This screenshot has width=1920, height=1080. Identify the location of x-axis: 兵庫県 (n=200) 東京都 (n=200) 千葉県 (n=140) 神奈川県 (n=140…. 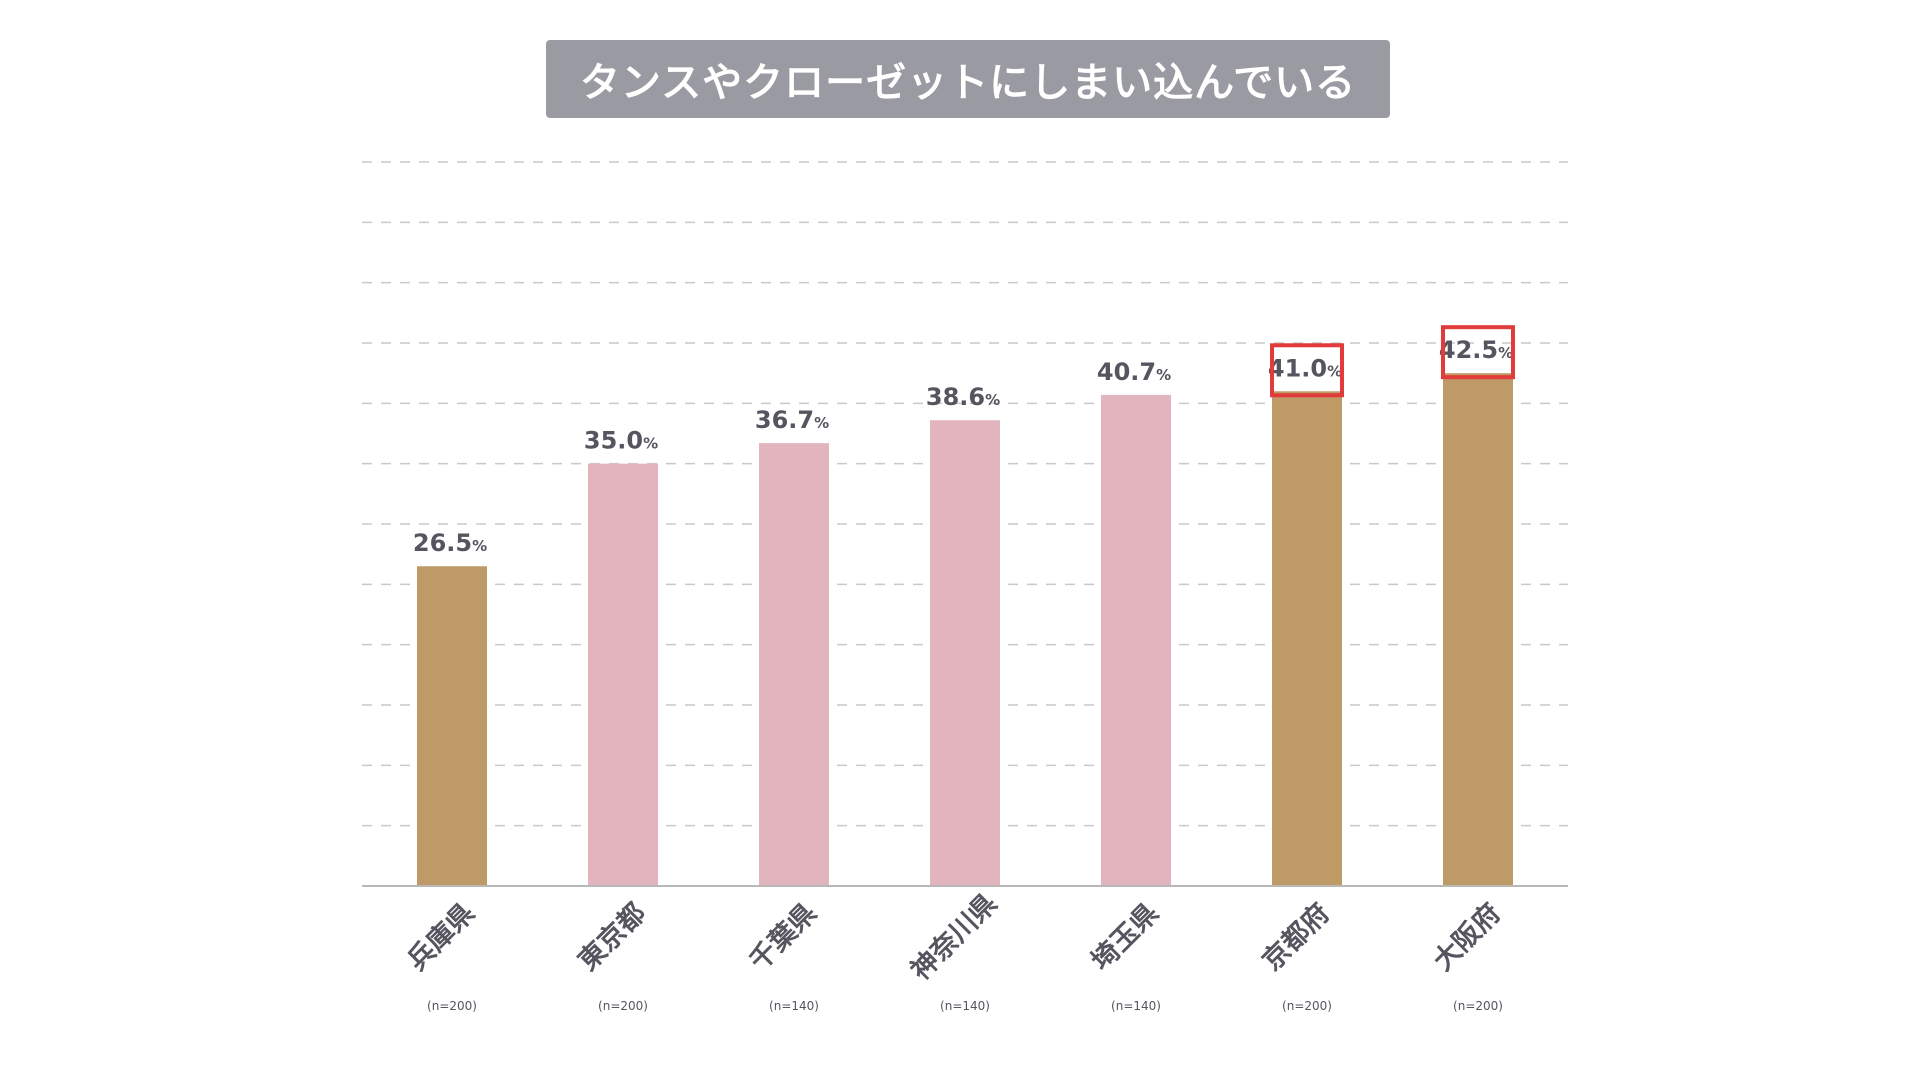
(965, 949).